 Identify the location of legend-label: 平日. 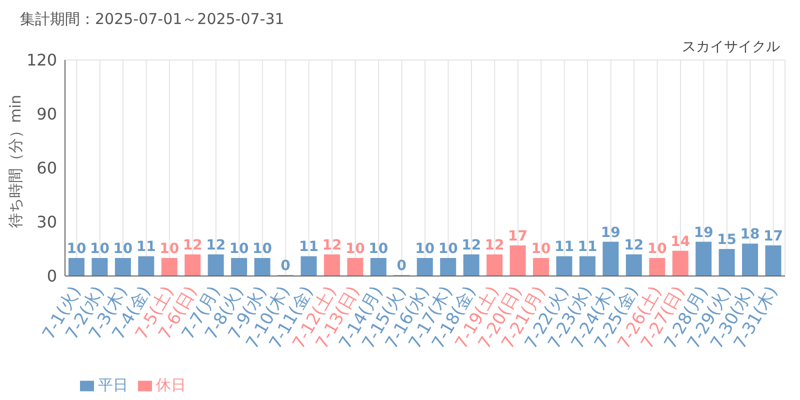
(113, 385).